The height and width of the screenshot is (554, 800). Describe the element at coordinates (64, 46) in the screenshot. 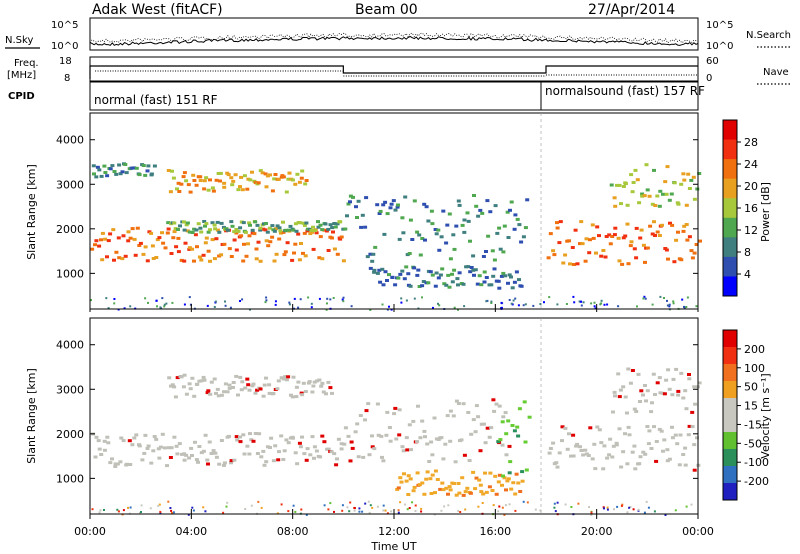

I see `noise-left-bottom-tick: 10^0` at that location.